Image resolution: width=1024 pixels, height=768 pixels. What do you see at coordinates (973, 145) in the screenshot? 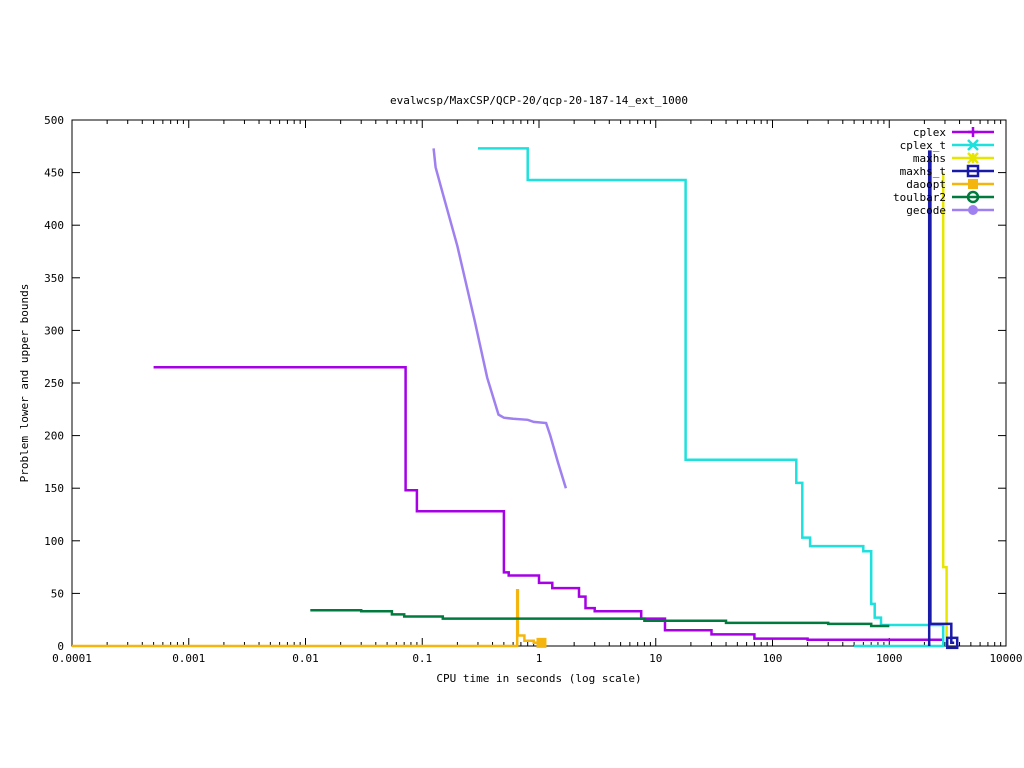
I see `legend-marker-cplex_t` at bounding box center [973, 145].